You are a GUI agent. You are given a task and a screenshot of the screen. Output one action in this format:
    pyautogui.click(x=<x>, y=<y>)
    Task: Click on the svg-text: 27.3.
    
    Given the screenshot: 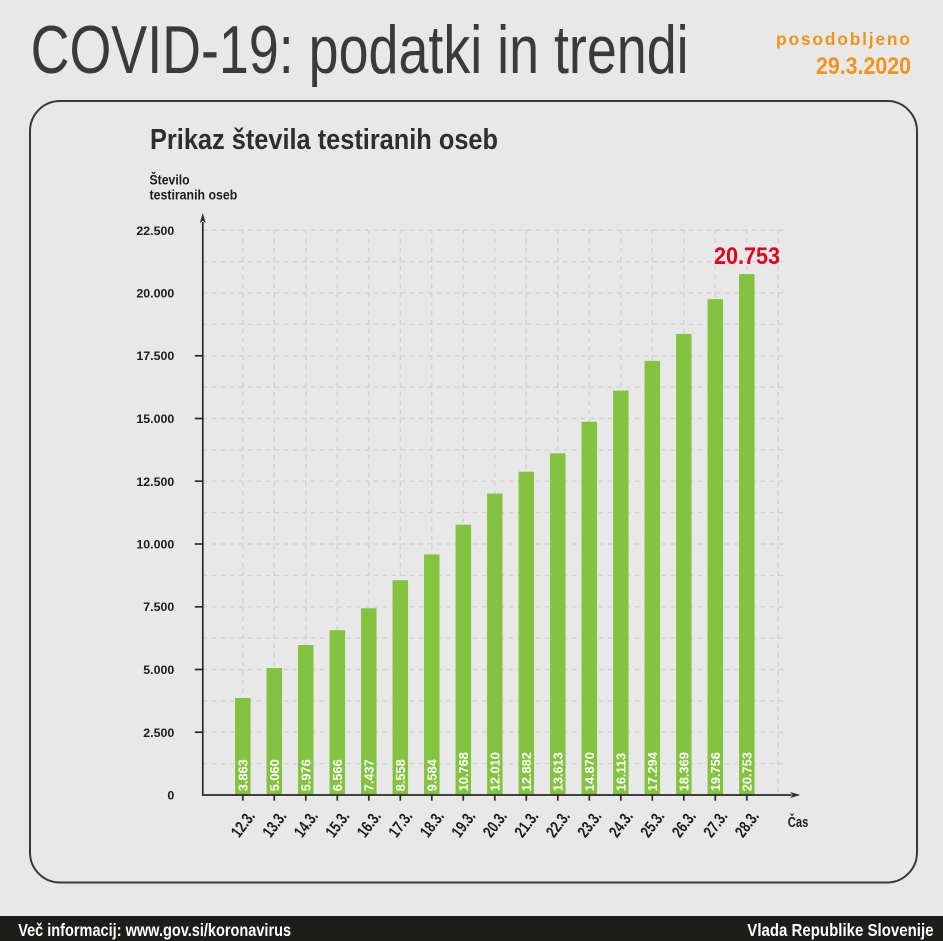 What is the action you would take?
    pyautogui.click(x=716, y=824)
    